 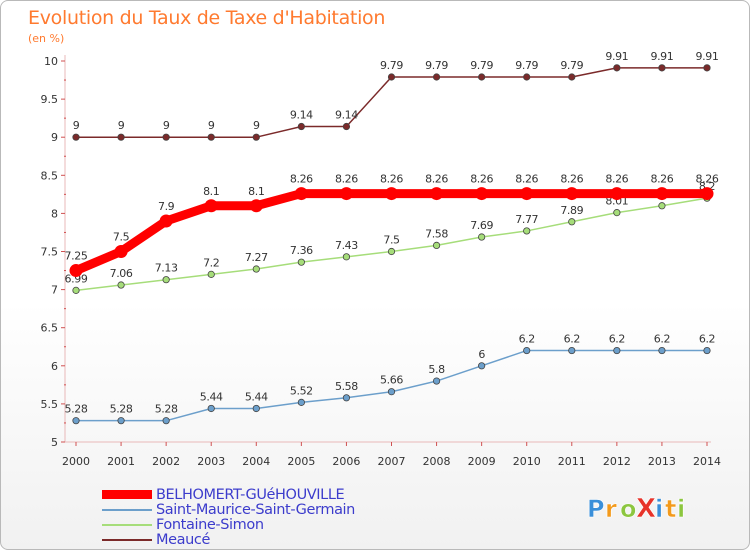 I want to click on data-label: 6.99, so click(x=76, y=278).